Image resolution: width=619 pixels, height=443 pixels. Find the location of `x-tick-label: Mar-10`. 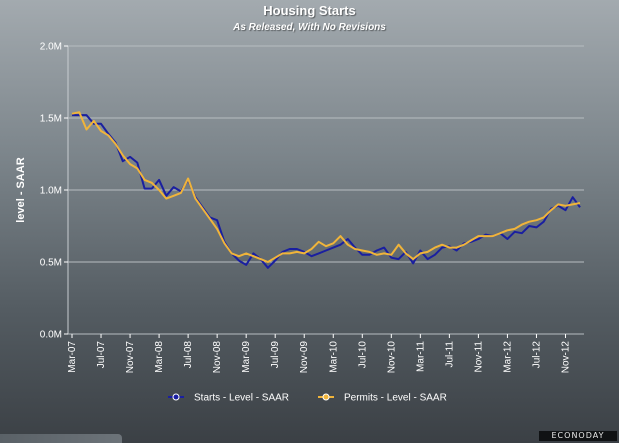

x-tick-label: Mar-10 is located at coordinates (333, 357).